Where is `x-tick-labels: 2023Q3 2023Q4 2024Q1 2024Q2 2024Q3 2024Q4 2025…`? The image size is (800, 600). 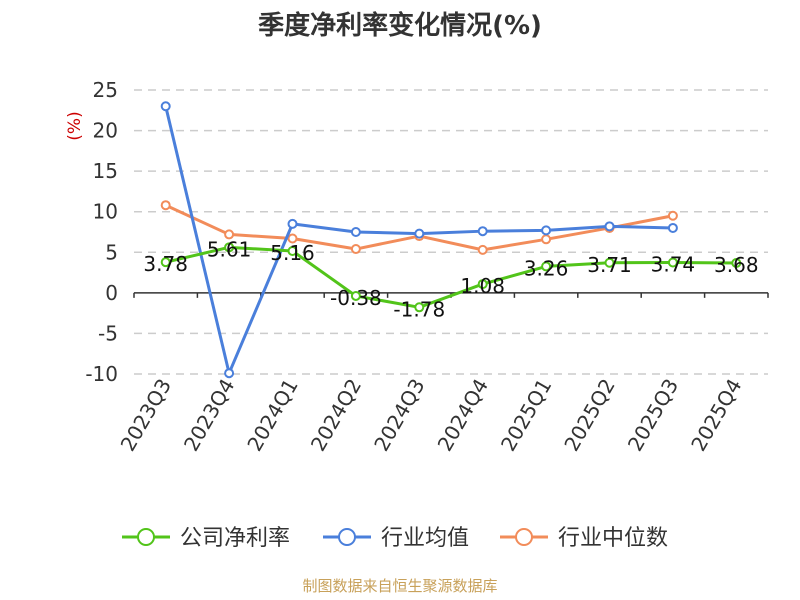
x-tick-labels: 2023Q3 2023Q4 2024Q1 2024Q2 2024Q3 2024Q4 2025… is located at coordinates (431, 415).